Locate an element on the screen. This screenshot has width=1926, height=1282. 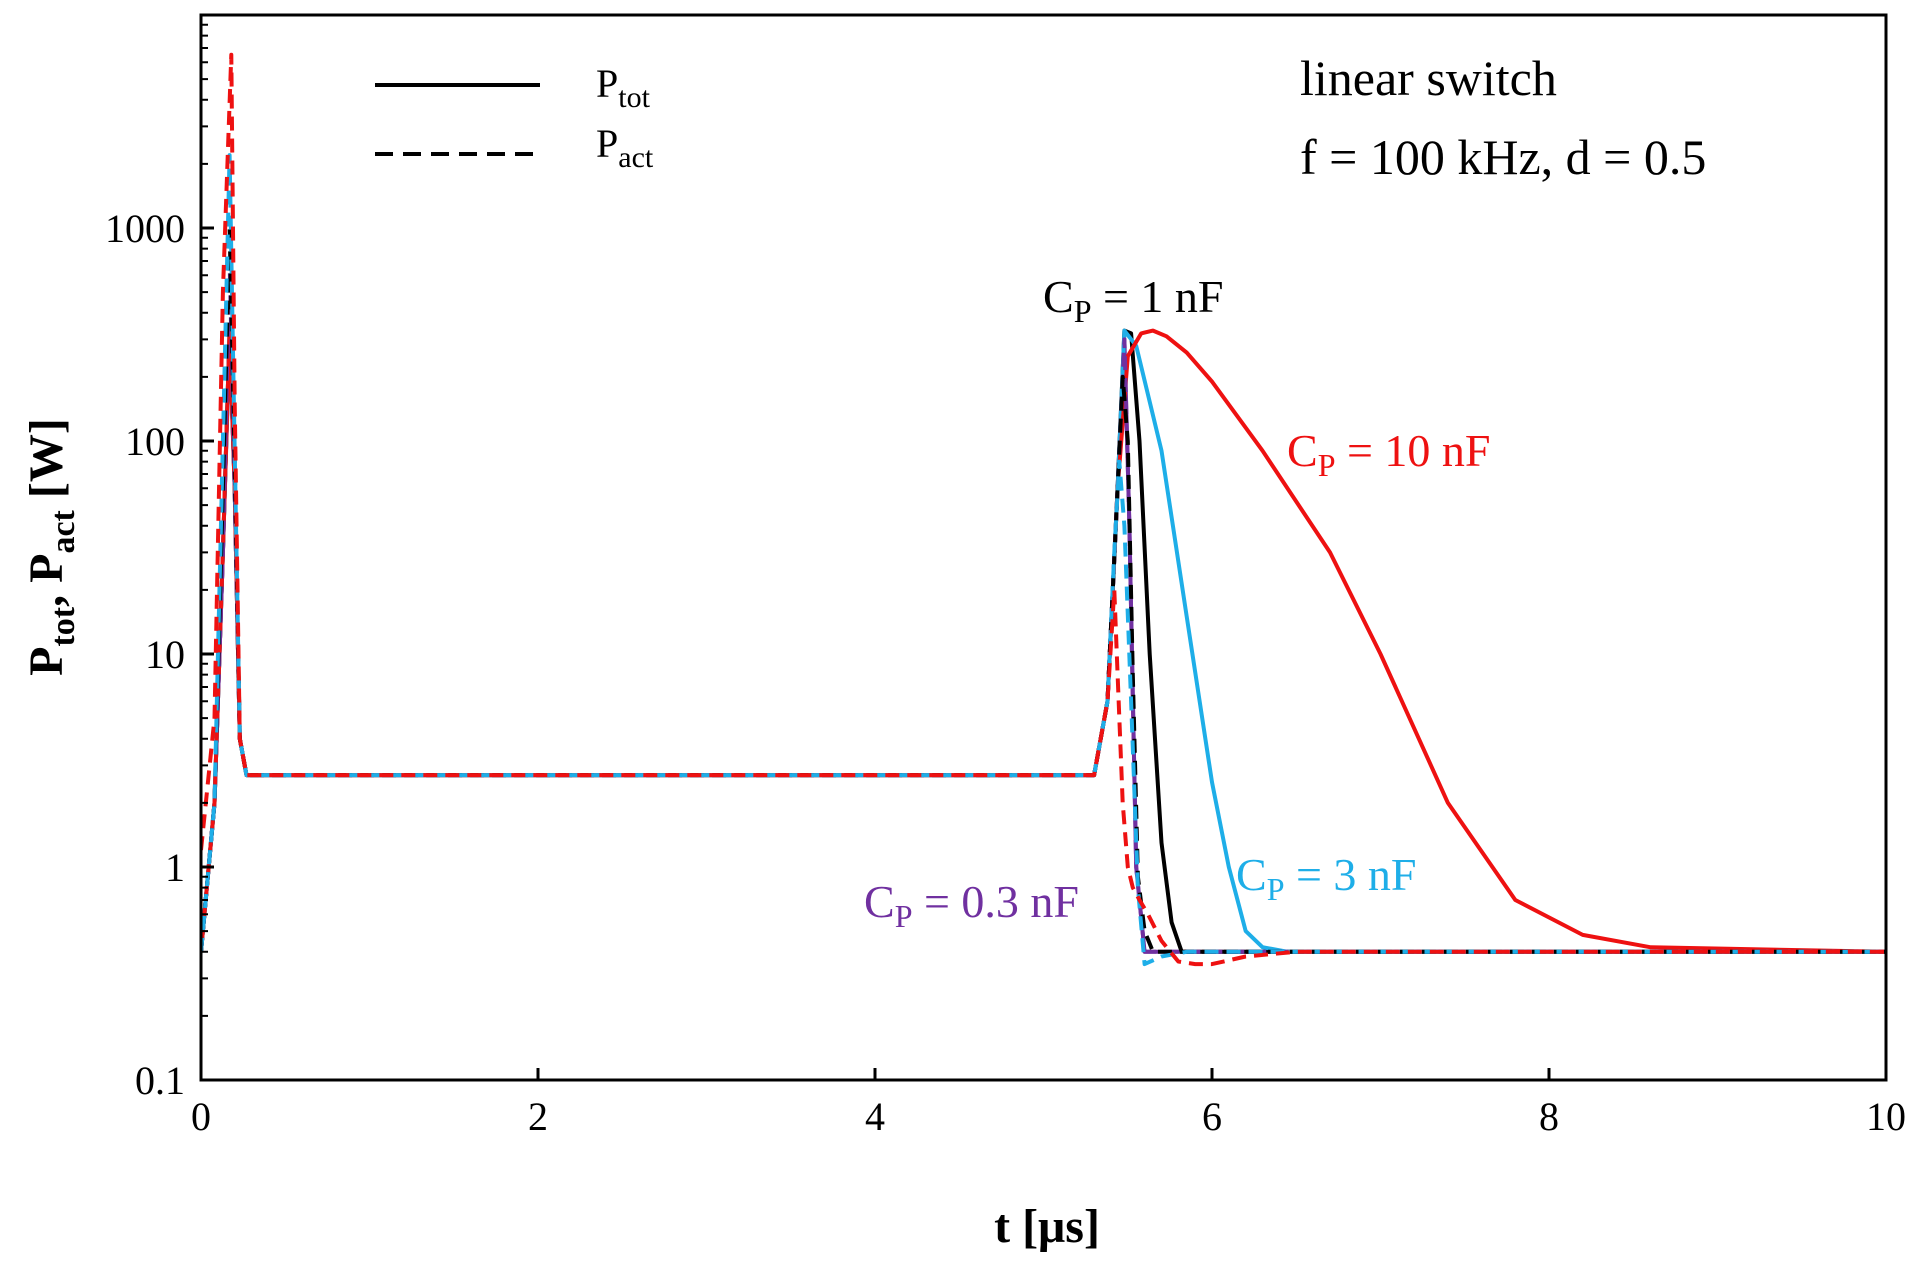
y-axis-title-p1: P is located at coordinates (46, 661).